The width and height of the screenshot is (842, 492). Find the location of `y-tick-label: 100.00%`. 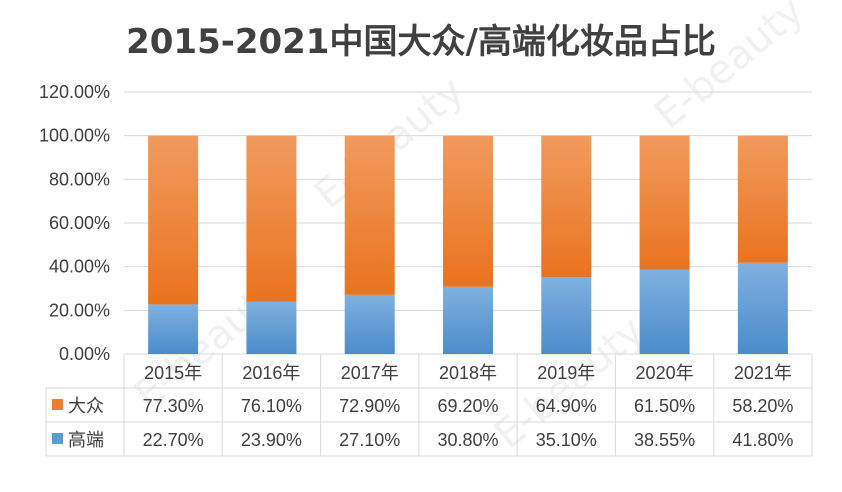

y-tick-label: 100.00% is located at coordinates (74, 136).